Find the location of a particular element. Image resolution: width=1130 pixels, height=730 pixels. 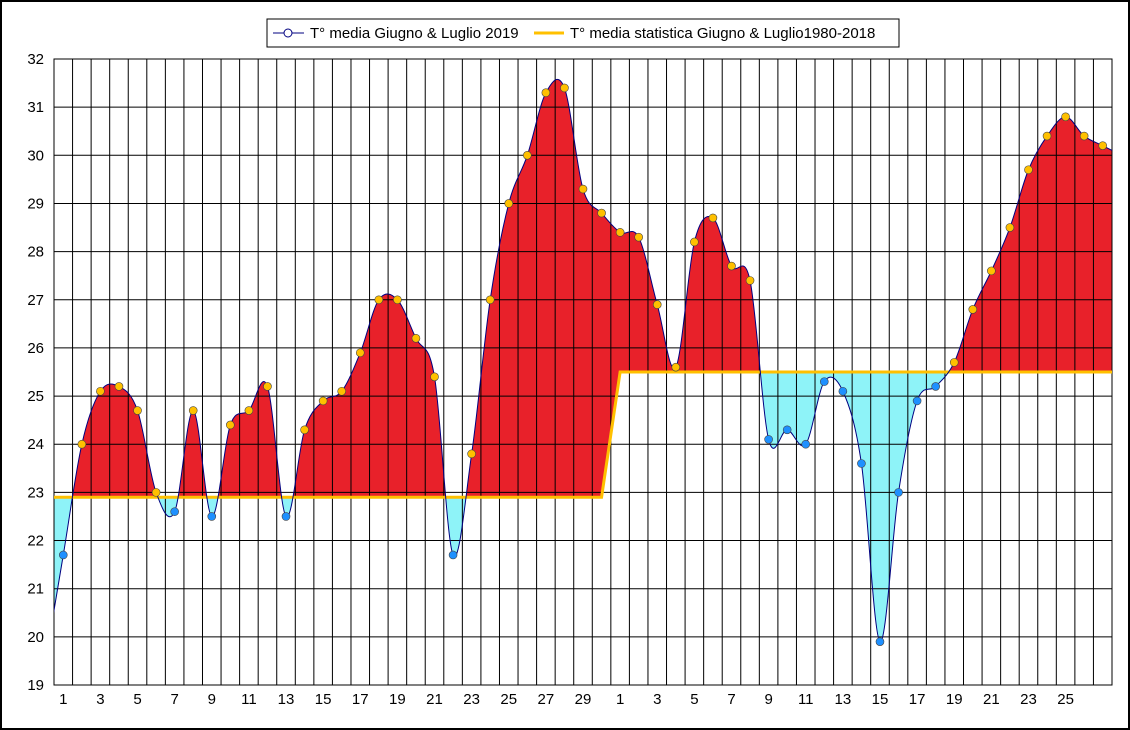

legend-label-observed: T° media Giugno & Luglio 2019 is located at coordinates (414, 33).